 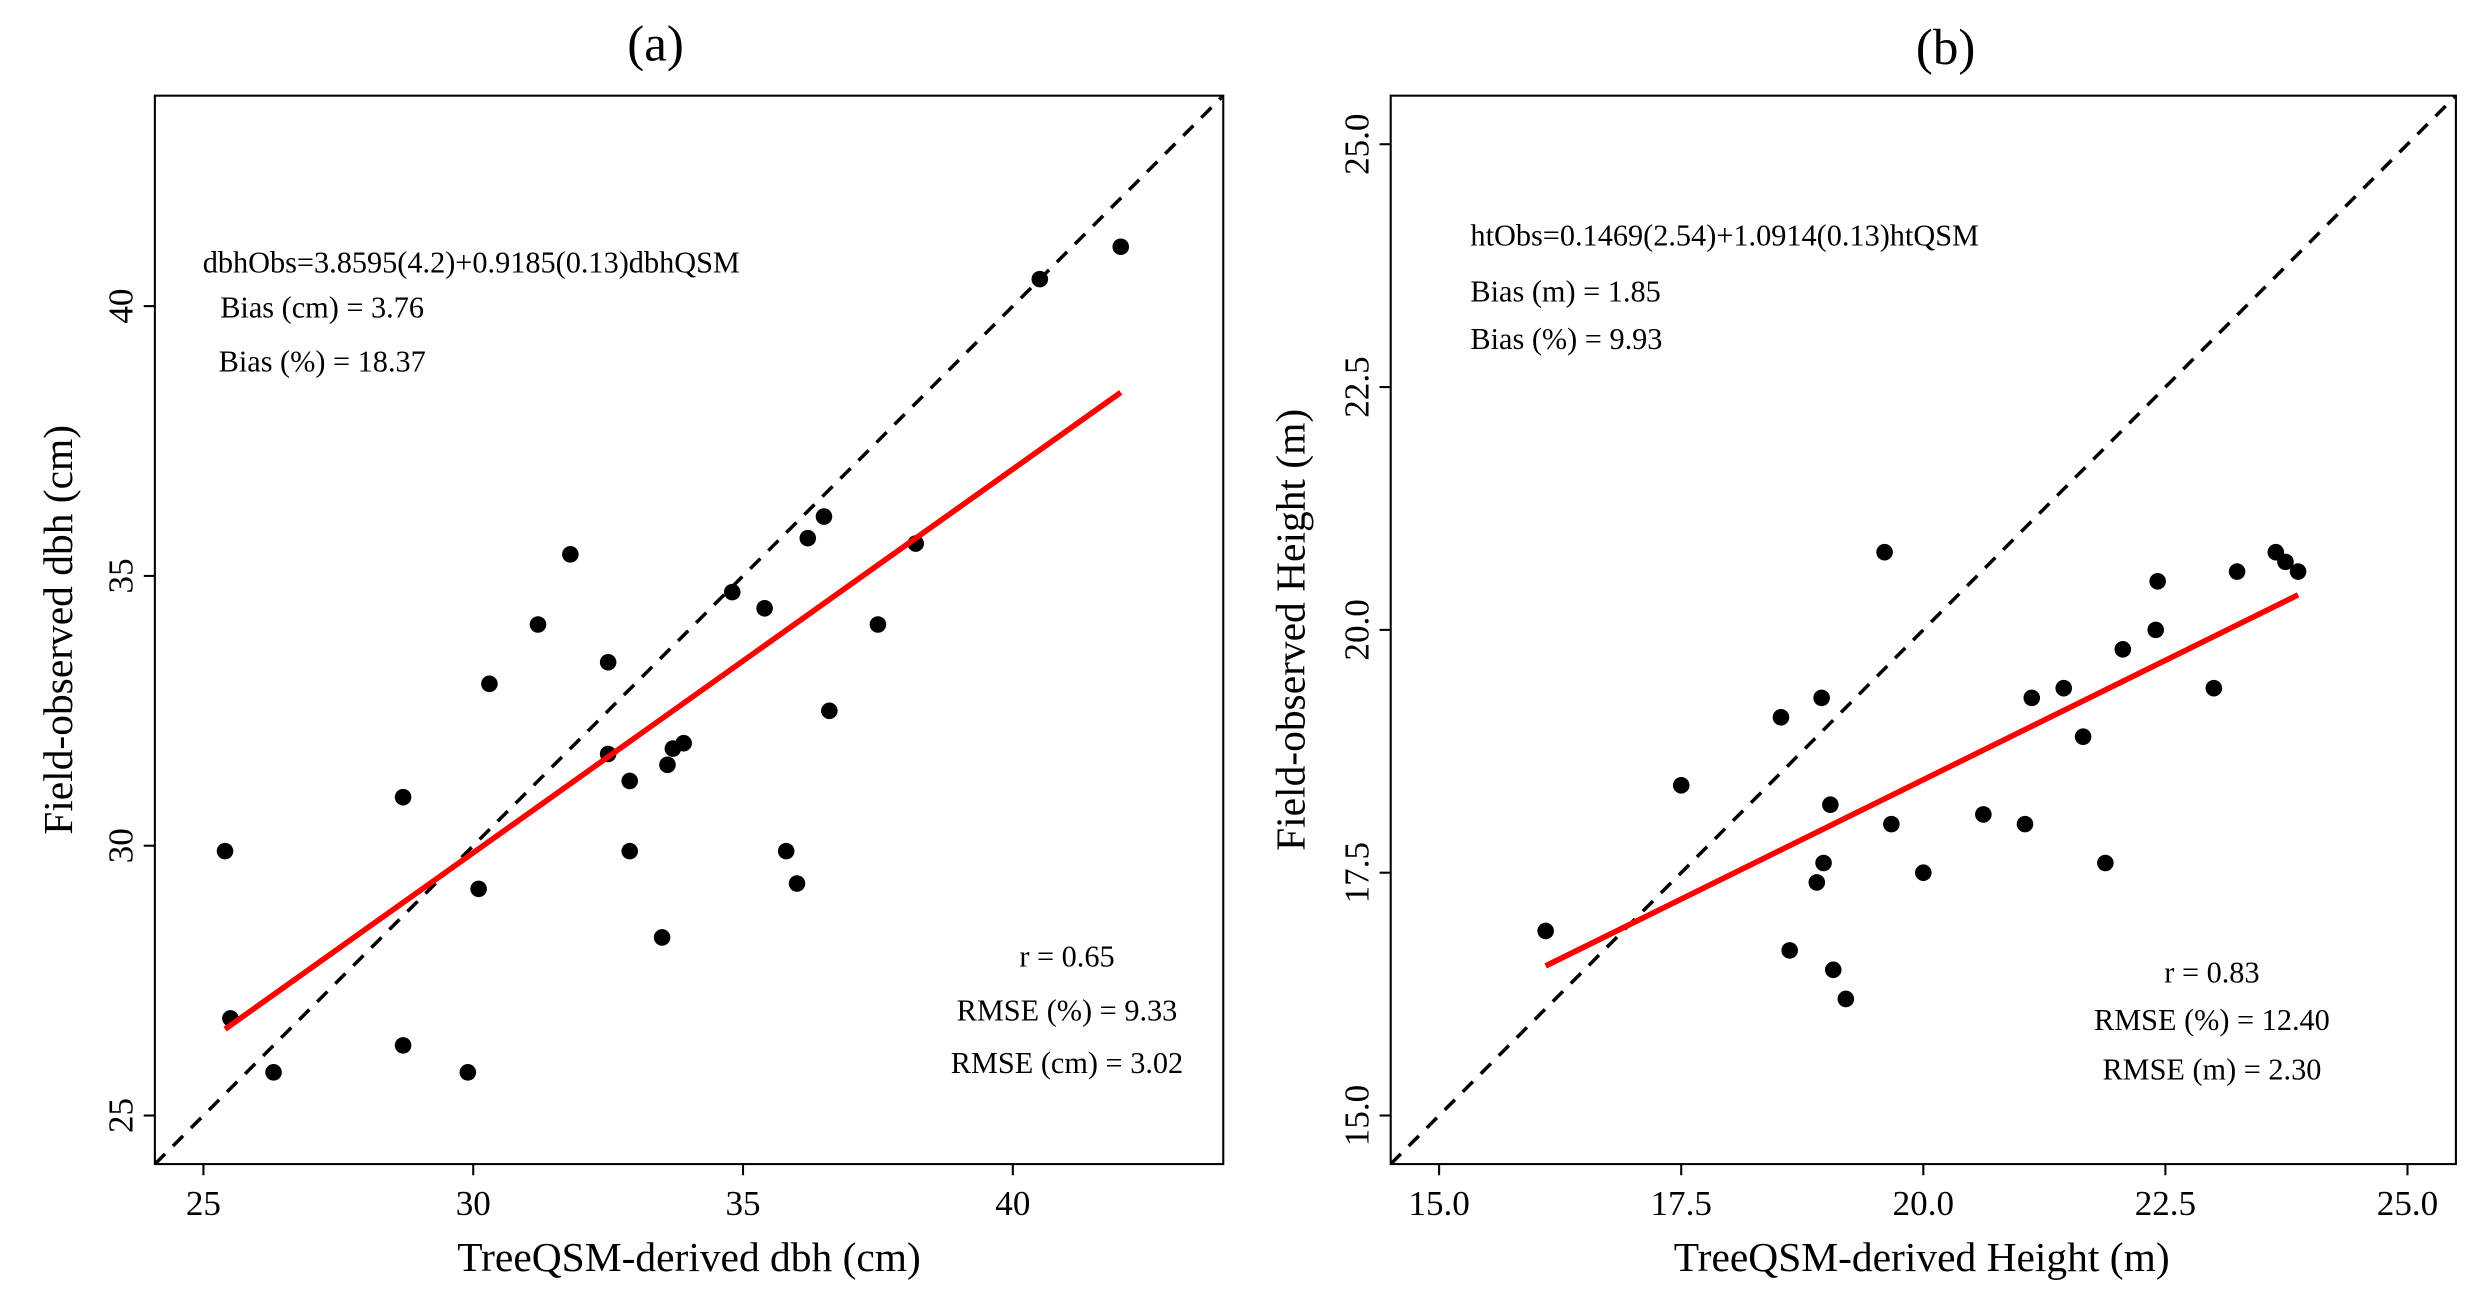 I want to click on panel-b-r: r = 0.83, so click(x=2211, y=972).